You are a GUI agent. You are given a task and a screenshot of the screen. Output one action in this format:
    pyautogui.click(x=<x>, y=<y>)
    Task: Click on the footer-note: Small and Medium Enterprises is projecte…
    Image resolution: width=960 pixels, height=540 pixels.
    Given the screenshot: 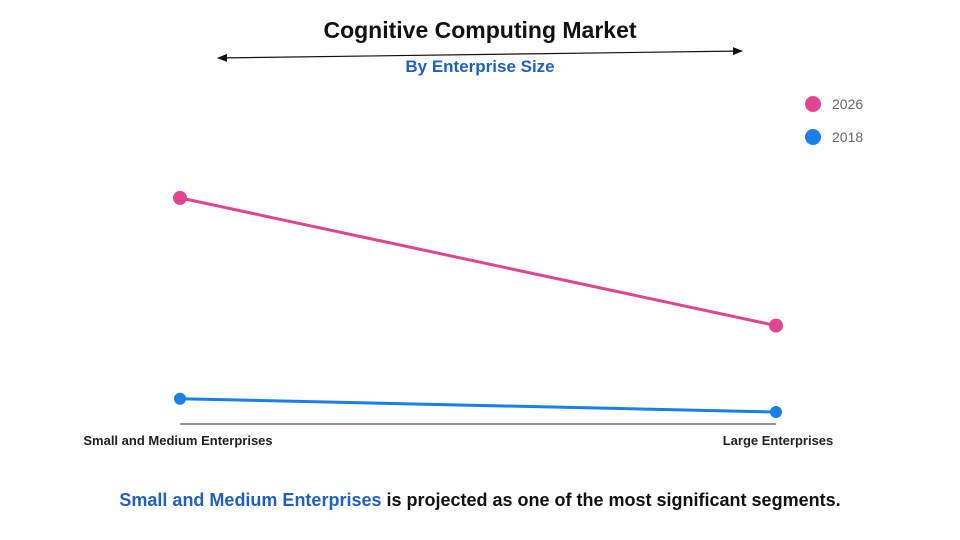 What is the action you would take?
    pyautogui.click(x=480, y=500)
    